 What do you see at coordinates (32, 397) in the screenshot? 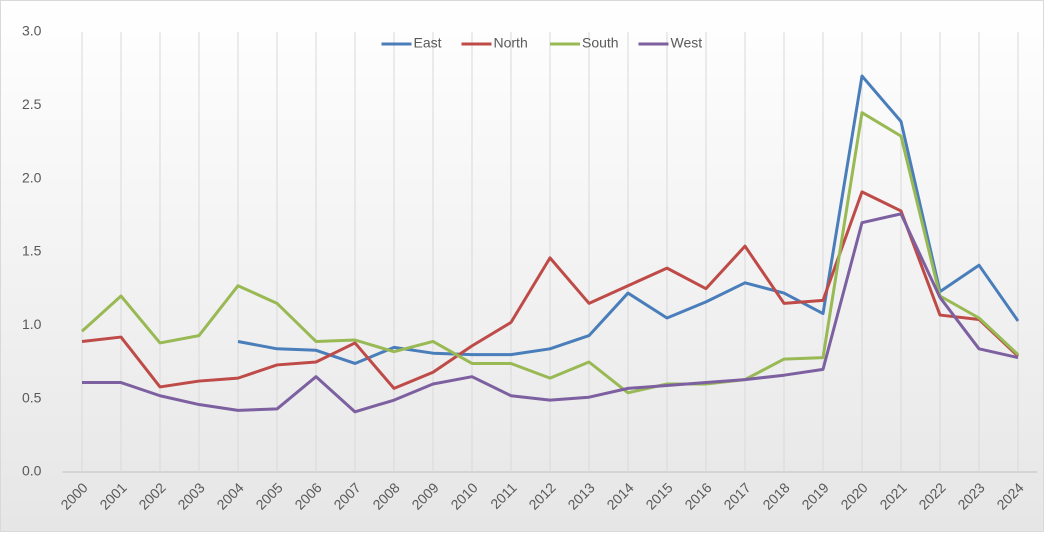
I see `y-tick-label: 0.5` at bounding box center [32, 397].